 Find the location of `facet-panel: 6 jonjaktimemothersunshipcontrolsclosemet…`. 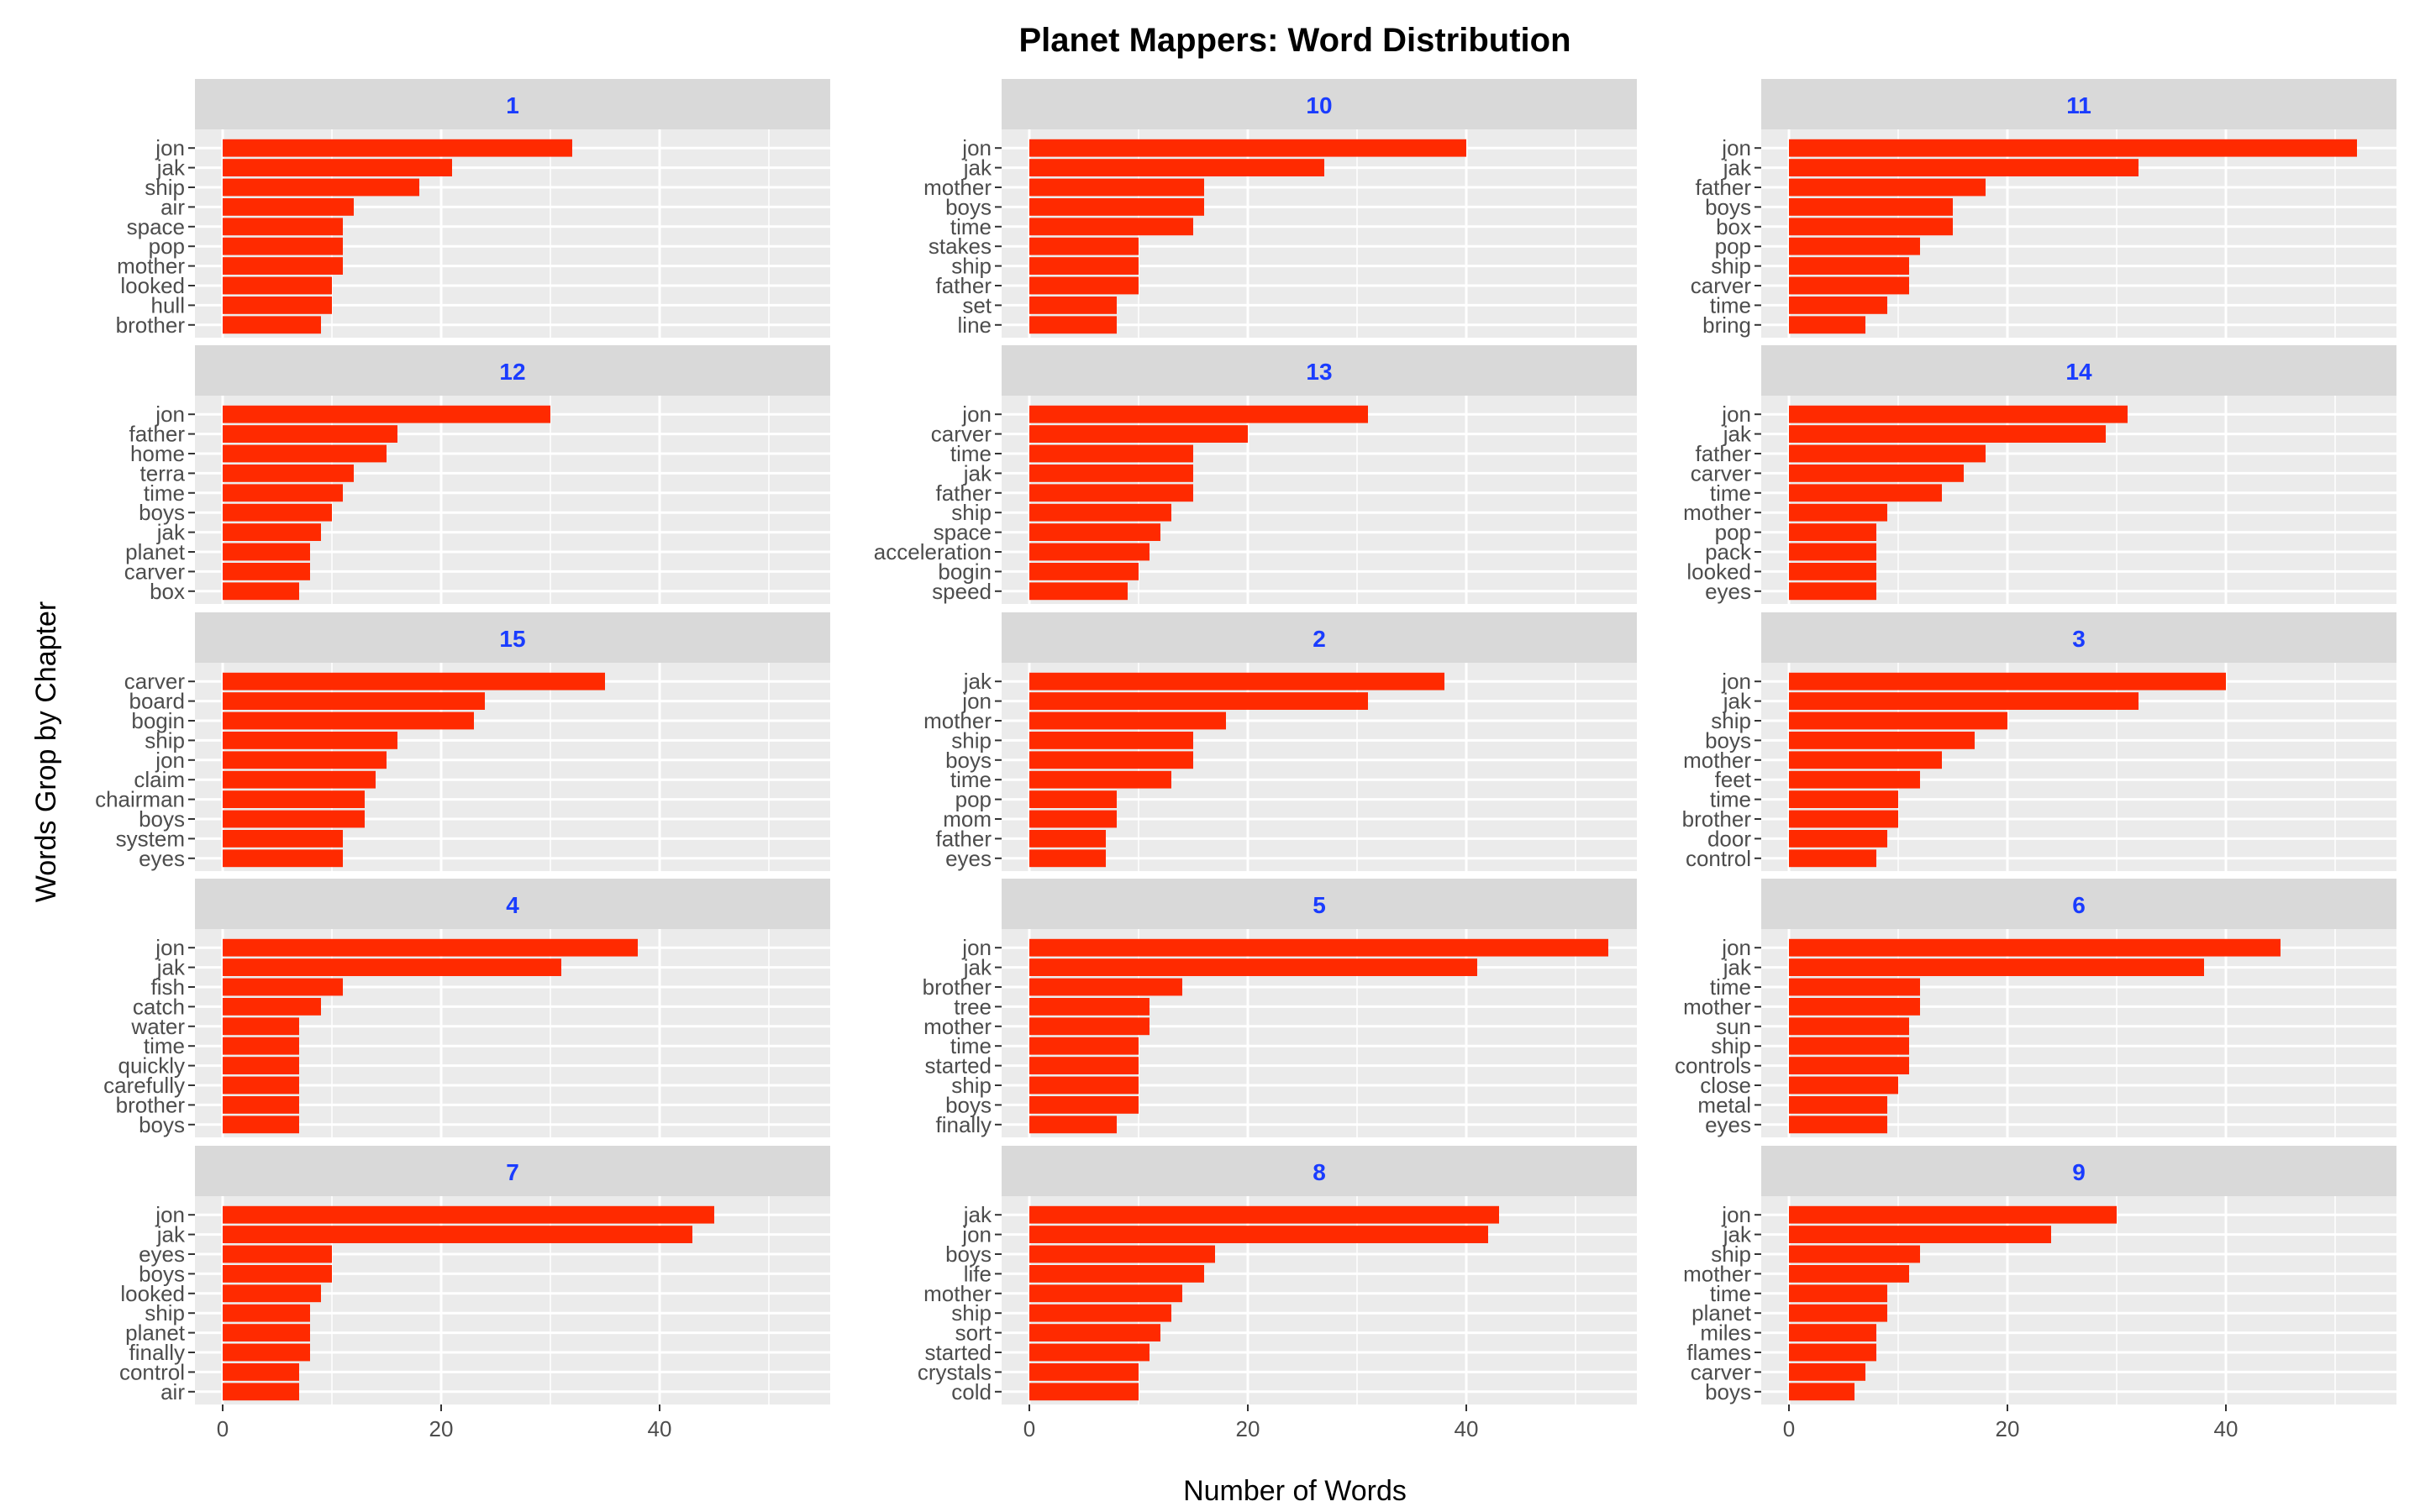

facet-panel: 6 jonjaktimemothersunshipcontrolsclosemet… is located at coordinates (2036, 1008).